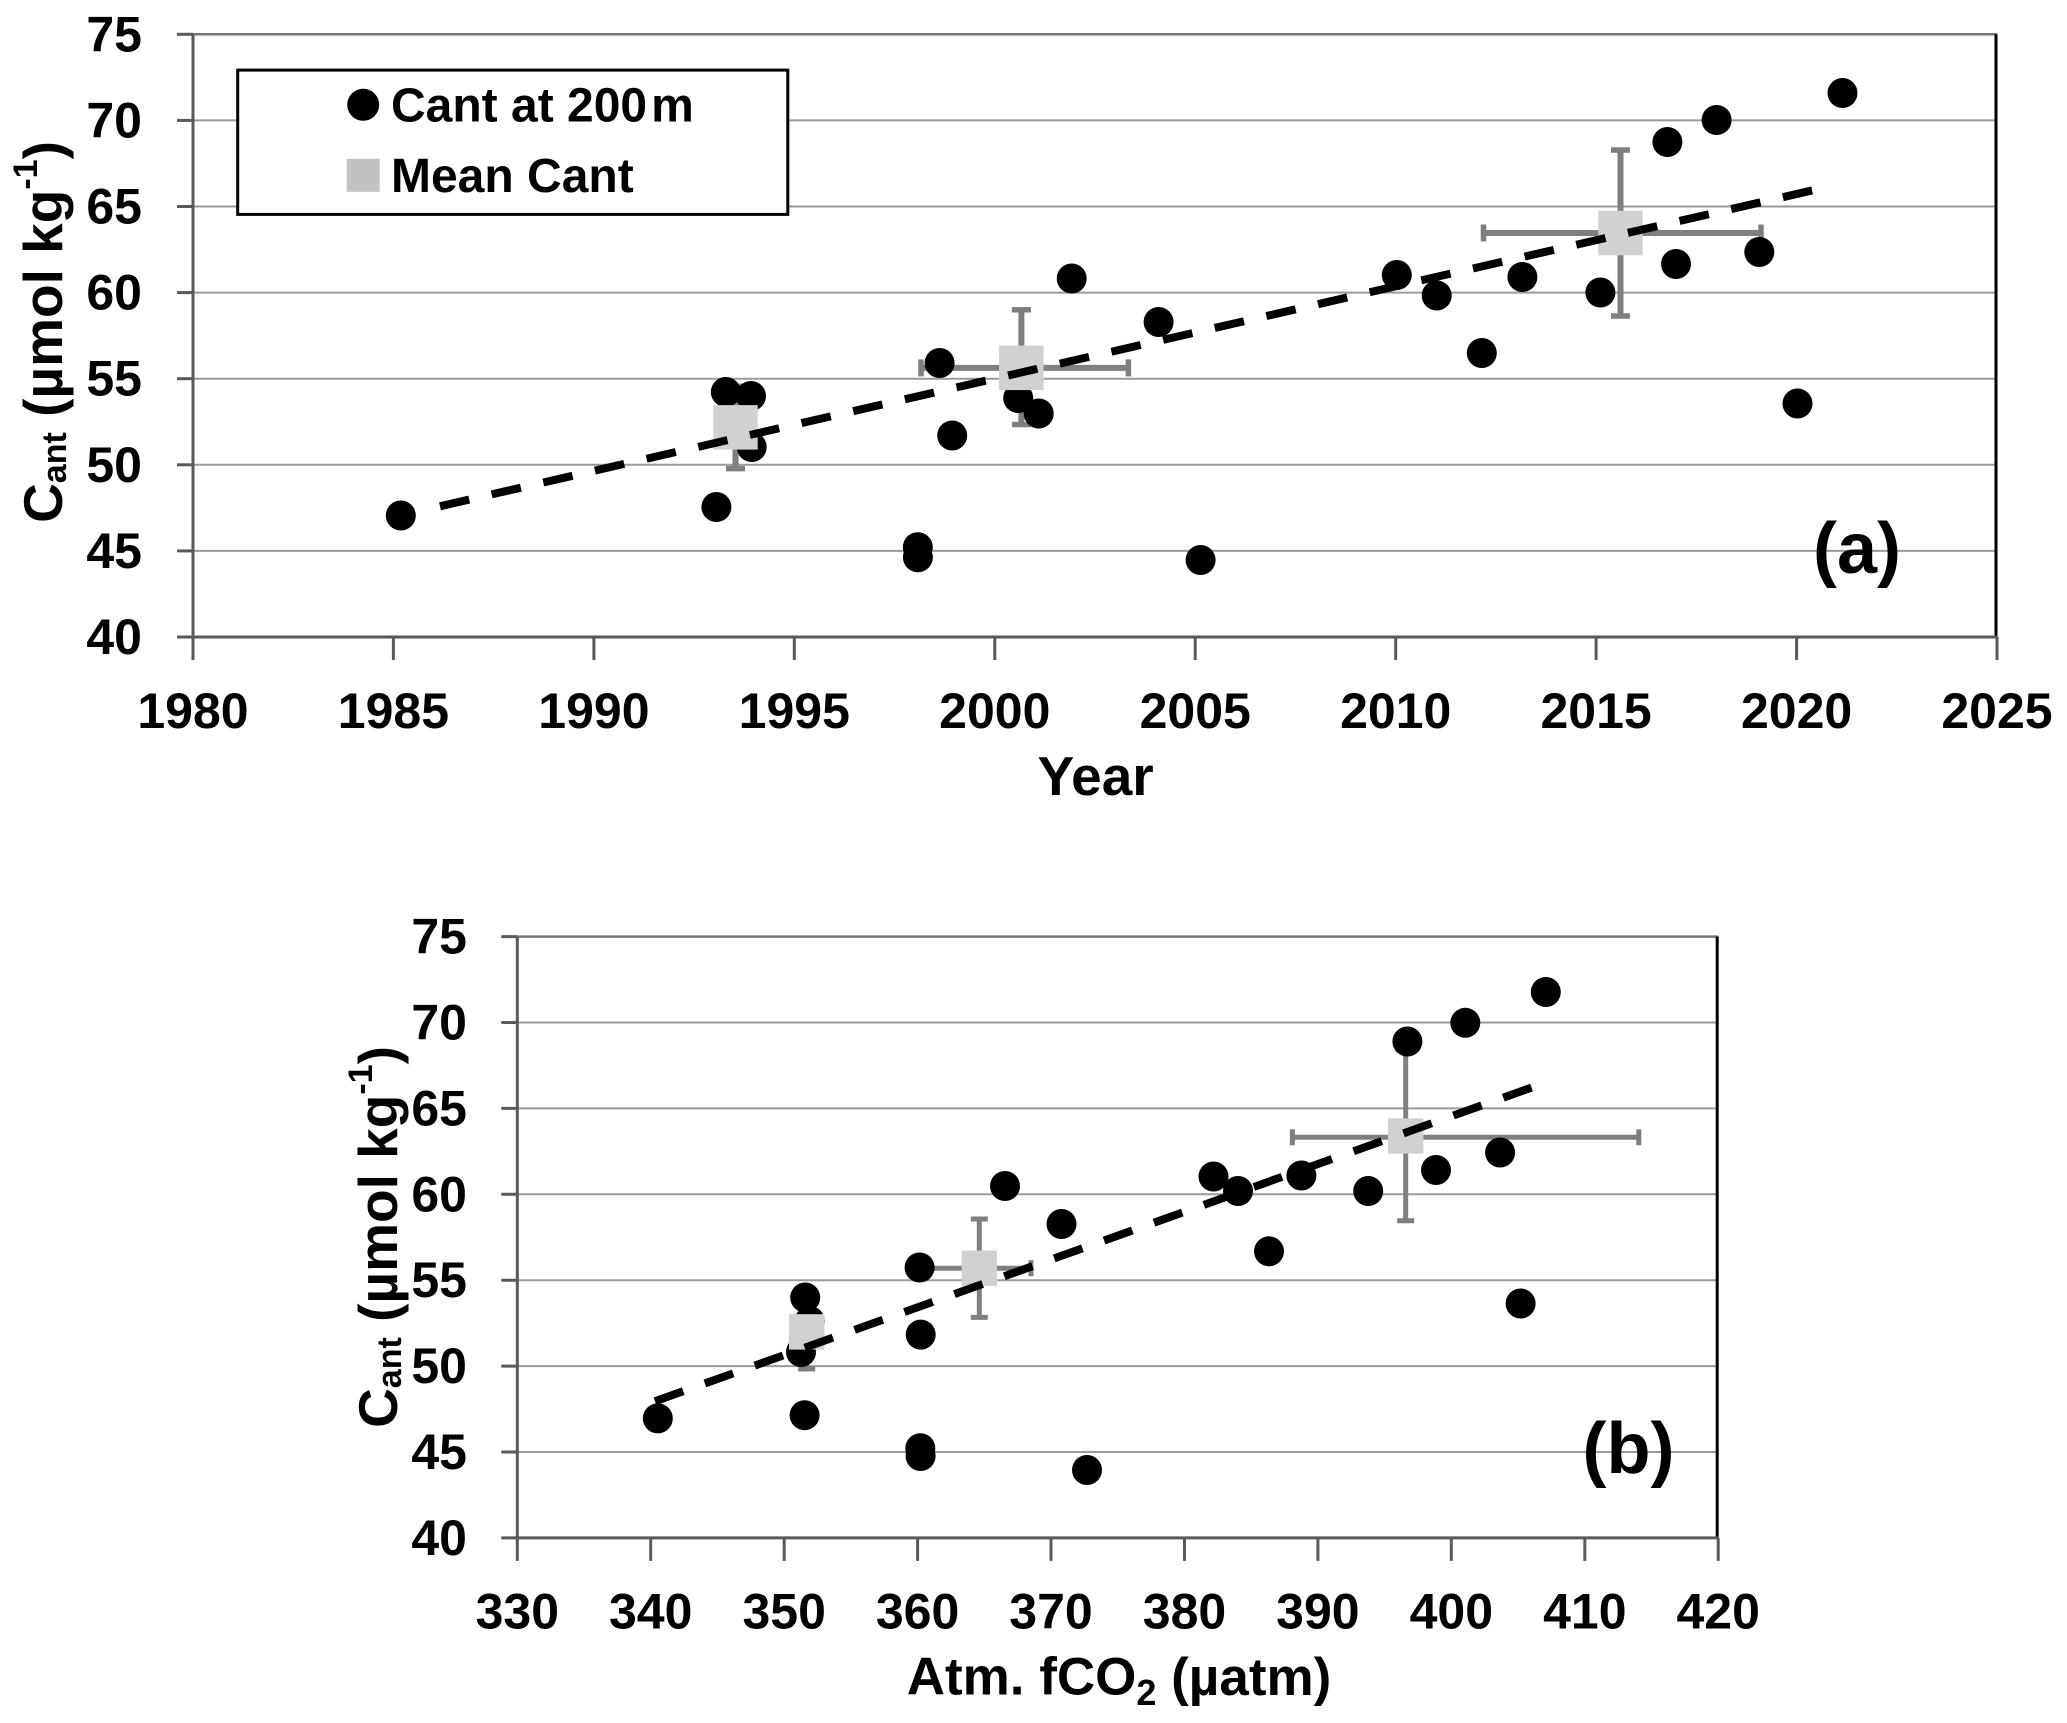 This screenshot has width=2067, height=1723. Describe the element at coordinates (393, 711) in the screenshot. I see `svg-text: 1985` at that location.